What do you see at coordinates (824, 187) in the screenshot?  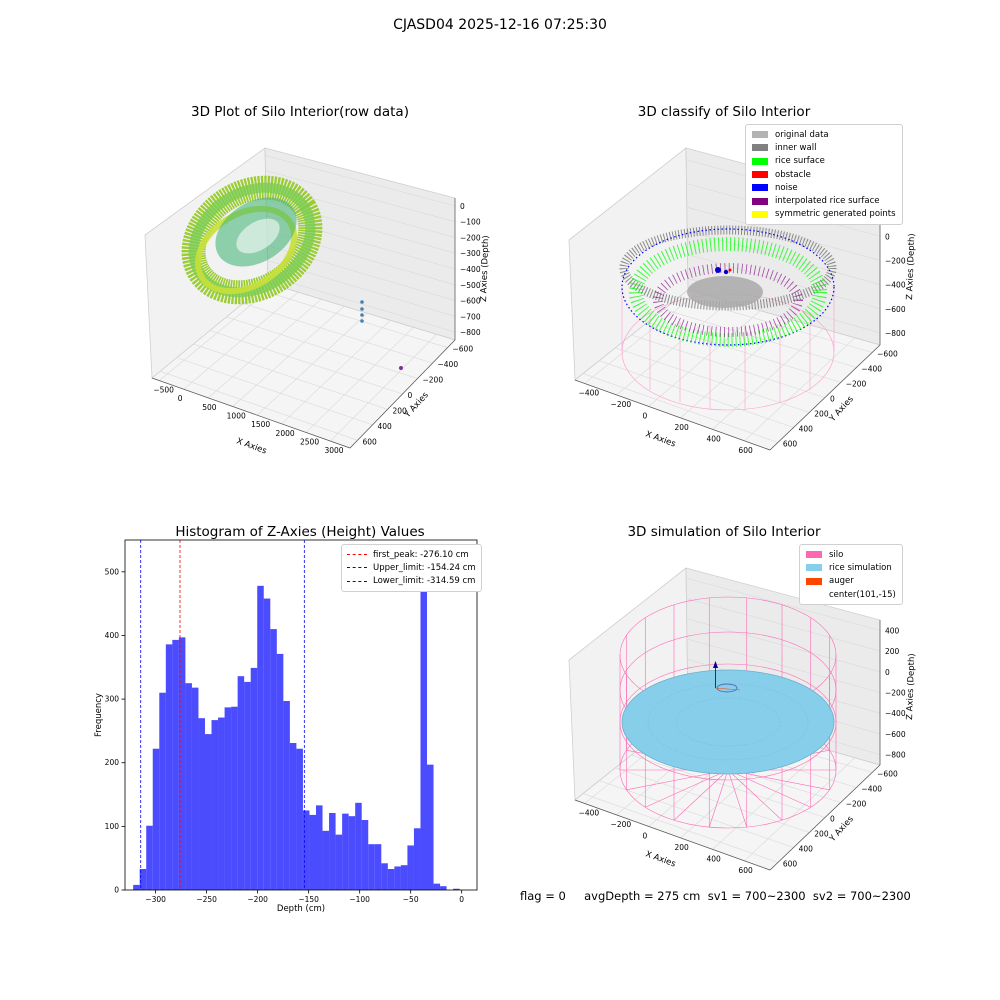 I see `legend-entry: noise` at bounding box center [824, 187].